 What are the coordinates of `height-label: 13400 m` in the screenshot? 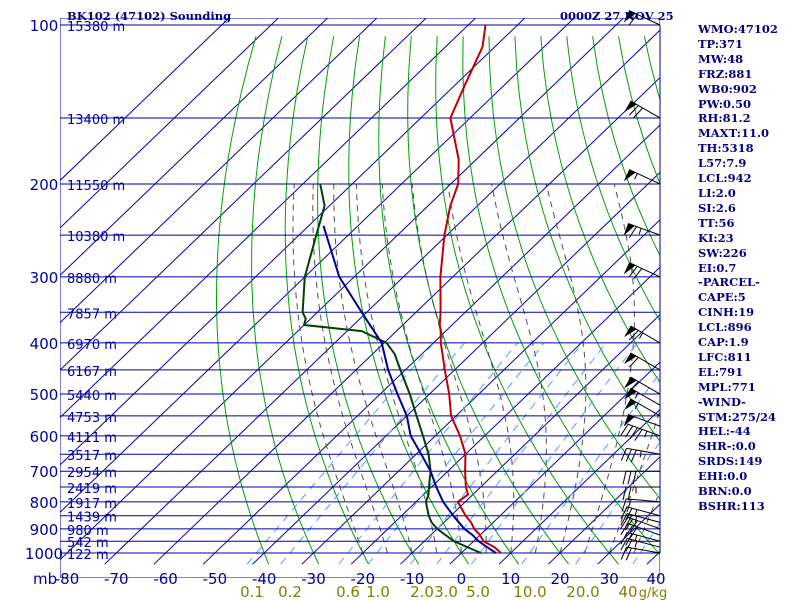 It's located at (96, 120).